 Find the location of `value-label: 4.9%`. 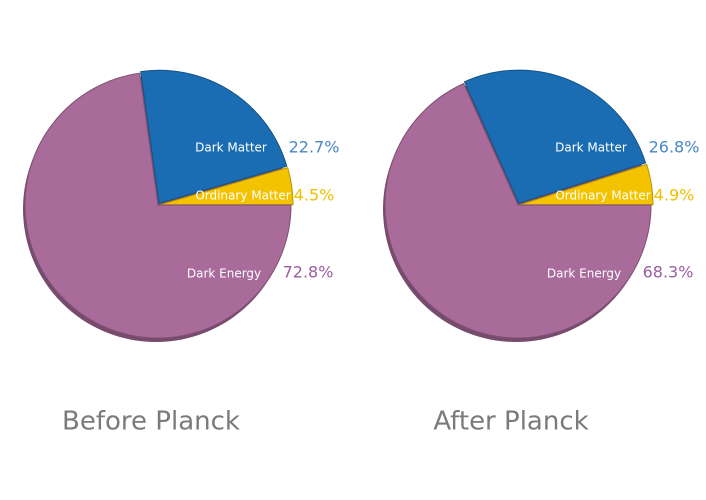

value-label: 4.9% is located at coordinates (674, 195).